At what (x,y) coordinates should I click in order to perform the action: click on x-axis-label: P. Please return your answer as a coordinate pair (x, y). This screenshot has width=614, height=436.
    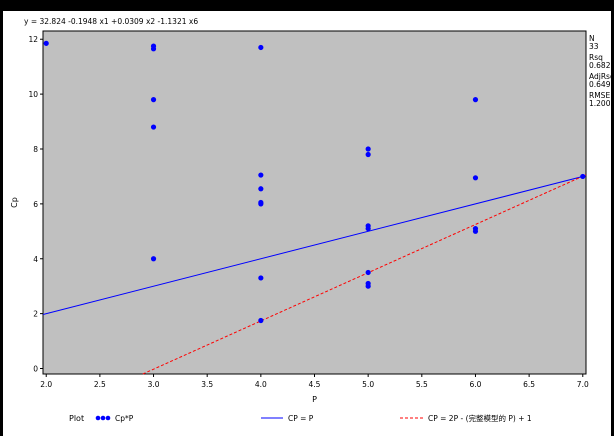
    Looking at the image, I should click on (314, 399).